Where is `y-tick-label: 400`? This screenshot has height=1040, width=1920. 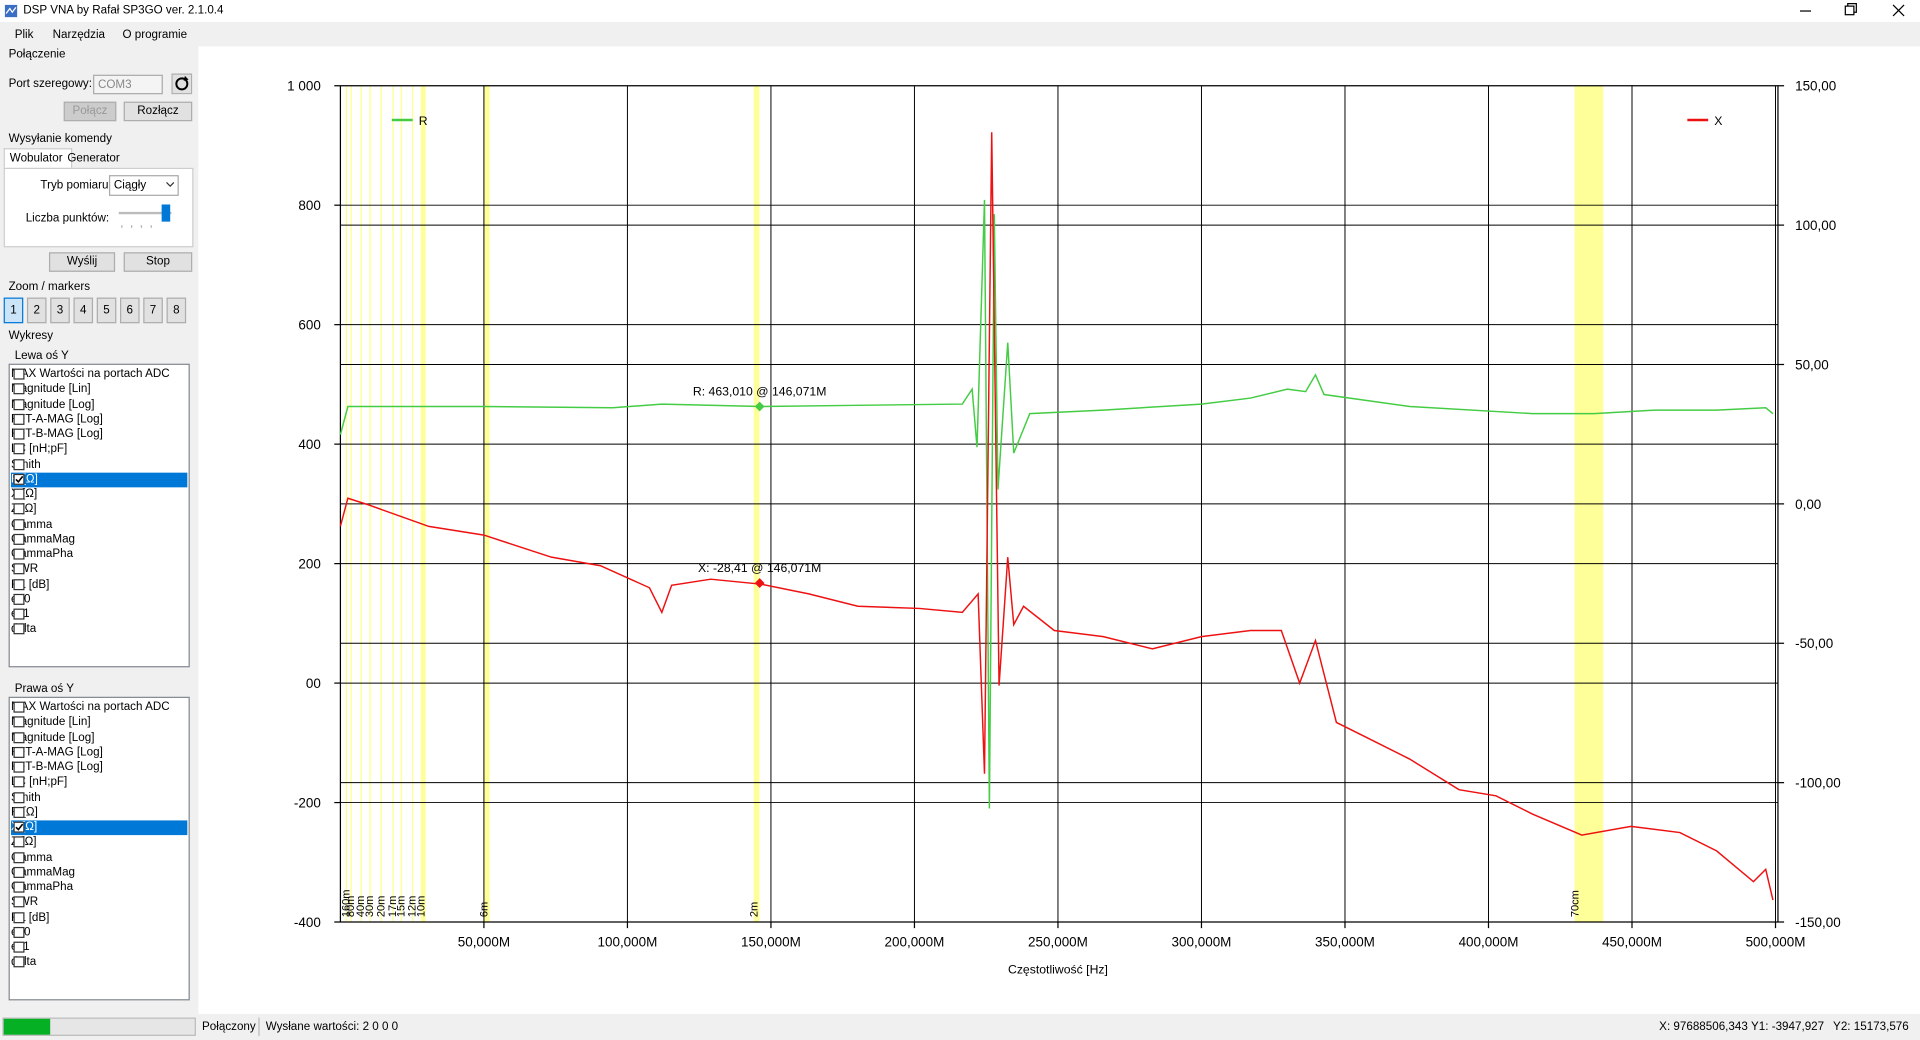 y-tick-label: 400 is located at coordinates (309, 444).